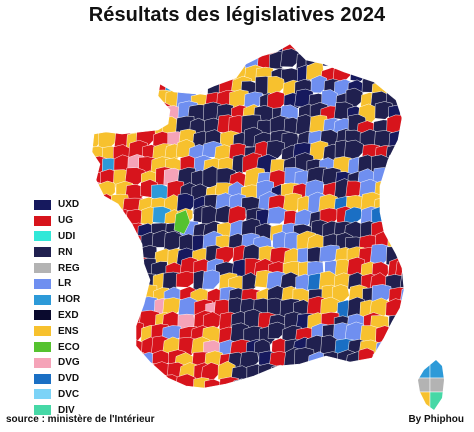  What do you see at coordinates (69, 205) in the screenshot?
I see `legend-label: UXD` at bounding box center [69, 205].